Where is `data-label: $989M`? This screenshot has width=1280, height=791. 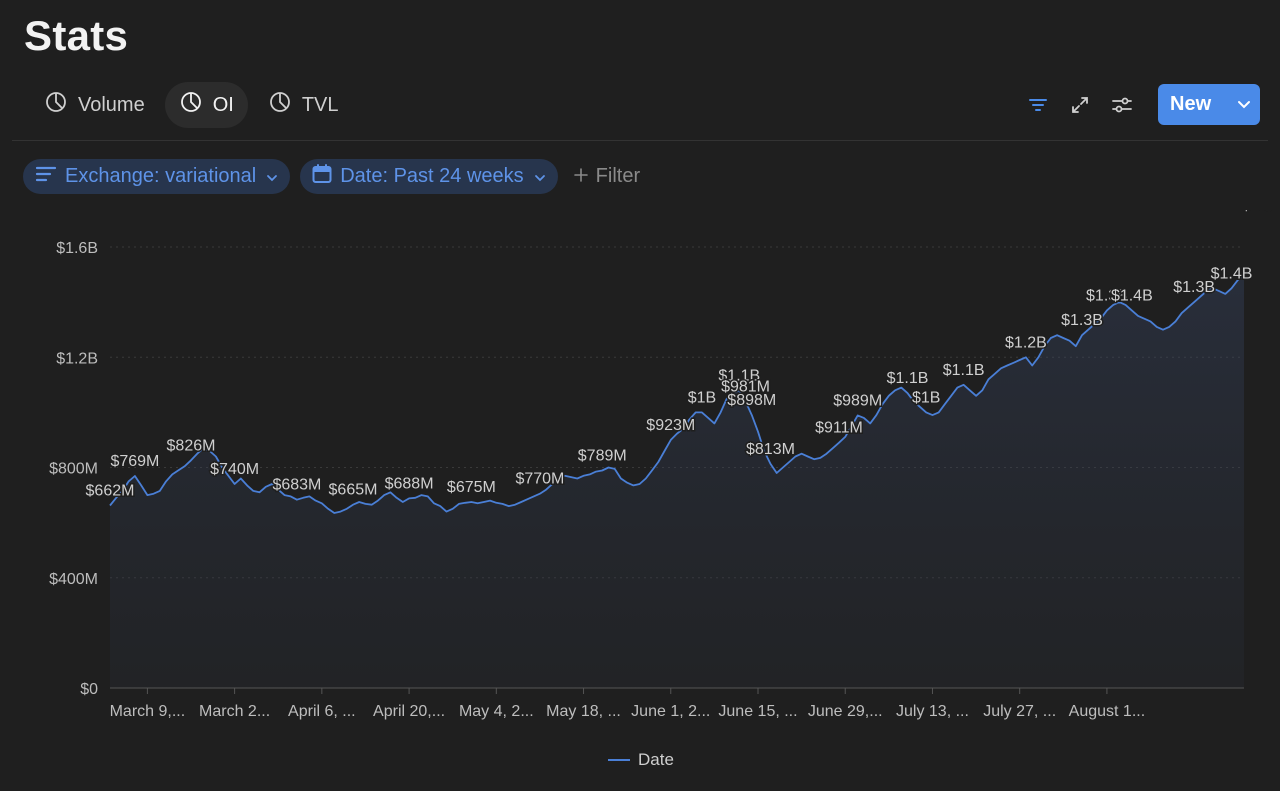
data-label: $989M is located at coordinates (857, 400).